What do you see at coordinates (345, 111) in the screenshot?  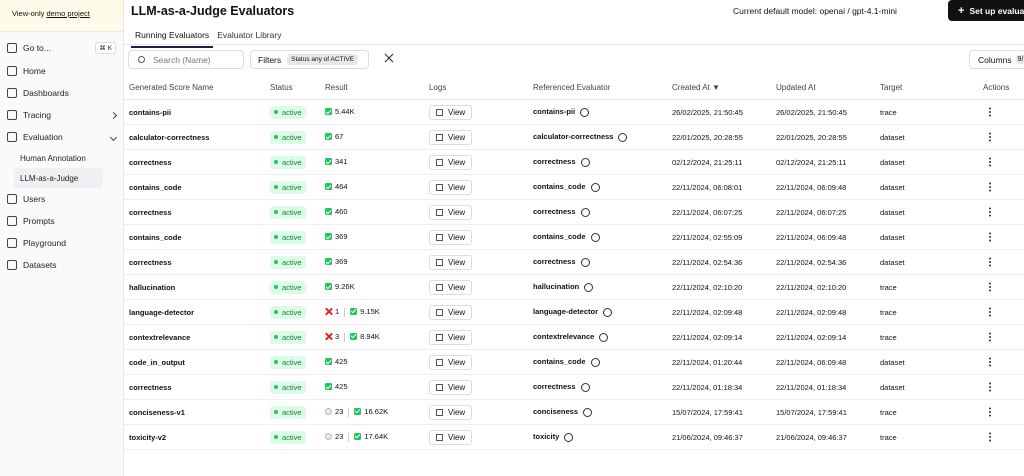 I see `result-count: 5.44K` at bounding box center [345, 111].